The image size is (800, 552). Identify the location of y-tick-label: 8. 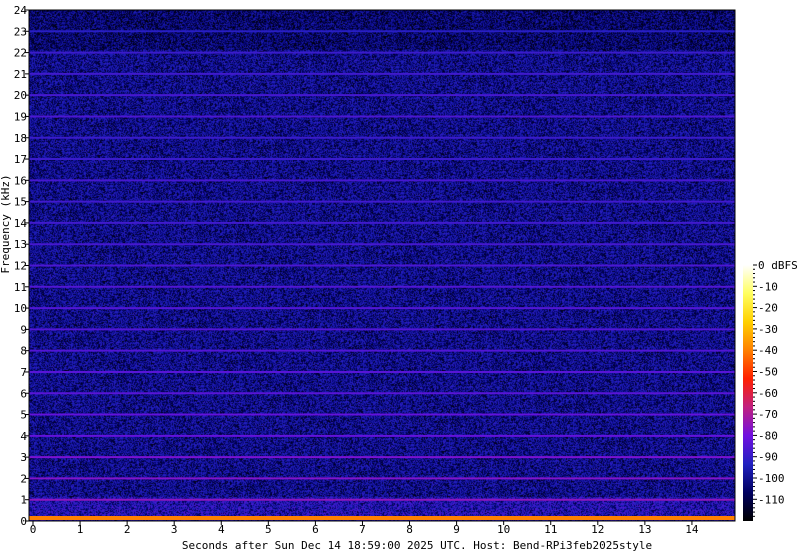
(23, 351).